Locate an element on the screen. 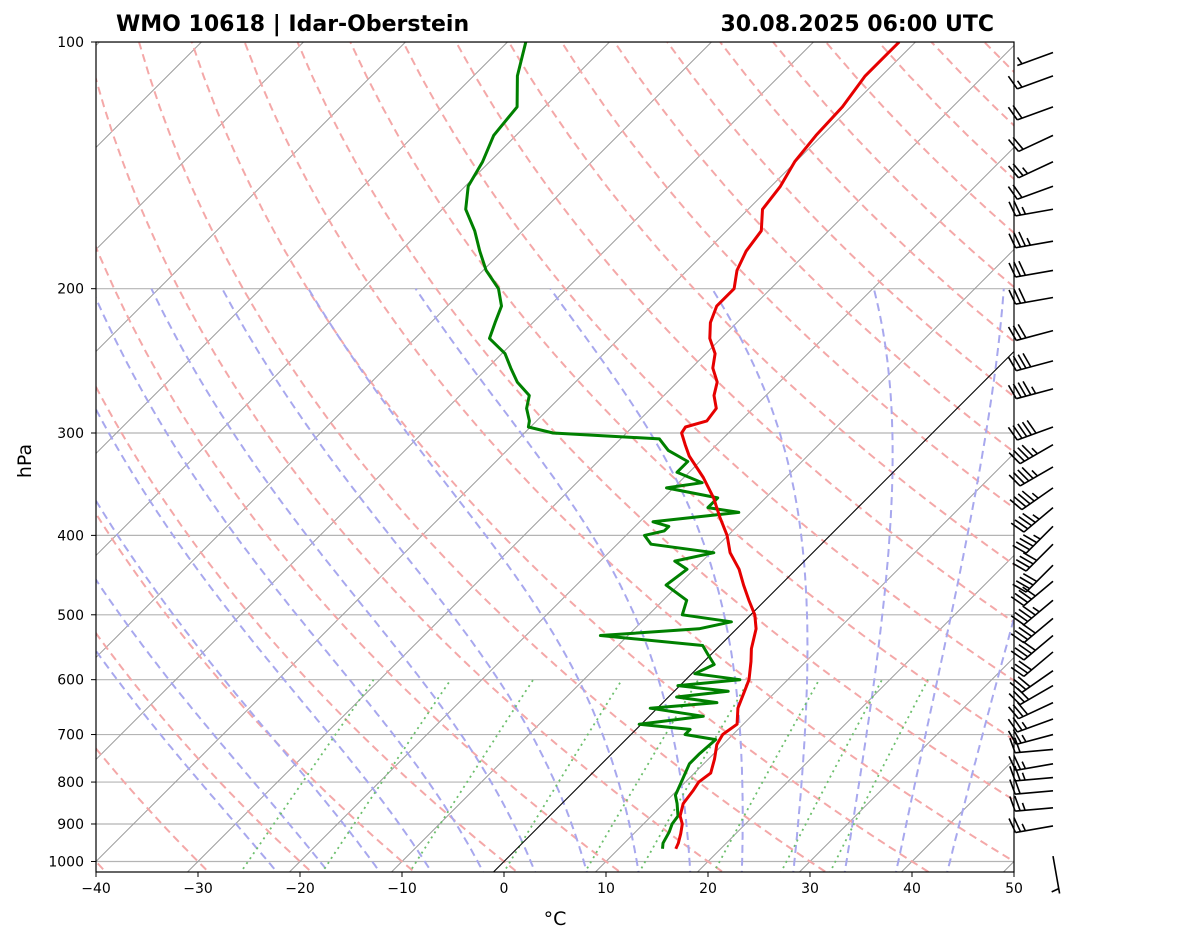 The width and height of the screenshot is (1181, 941). y-tick-label: 200 is located at coordinates (70, 290).